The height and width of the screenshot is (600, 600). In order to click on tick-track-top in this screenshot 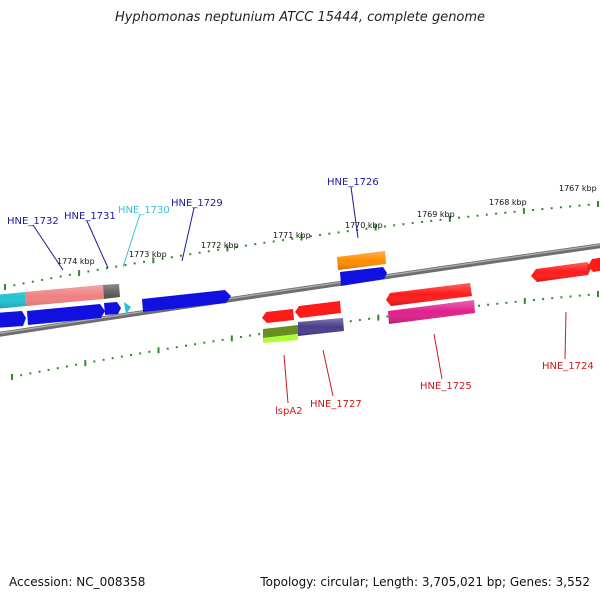, I will do `click(301, 245)`.